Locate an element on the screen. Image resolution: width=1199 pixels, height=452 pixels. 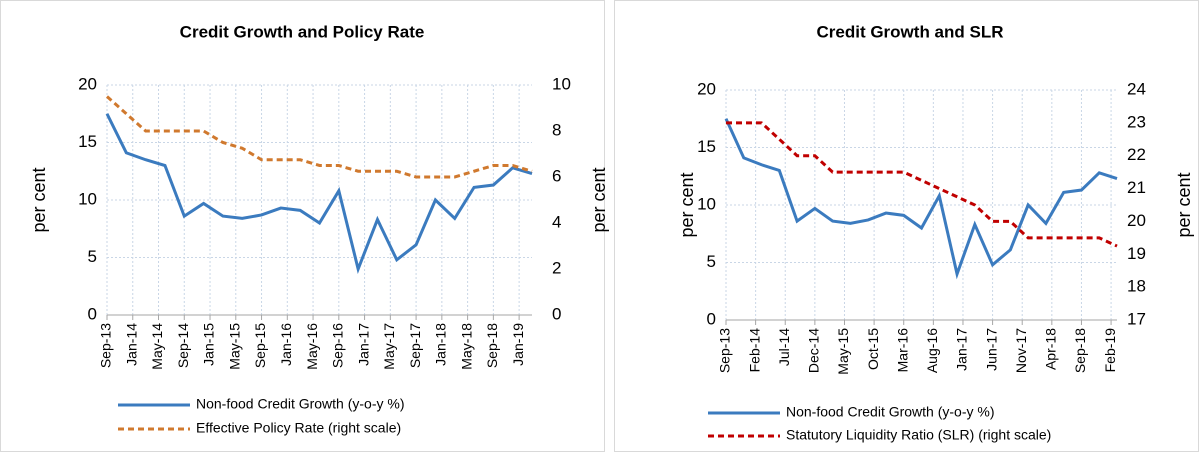
x-tick-label: Jul-14 is located at coordinates (784, 347).